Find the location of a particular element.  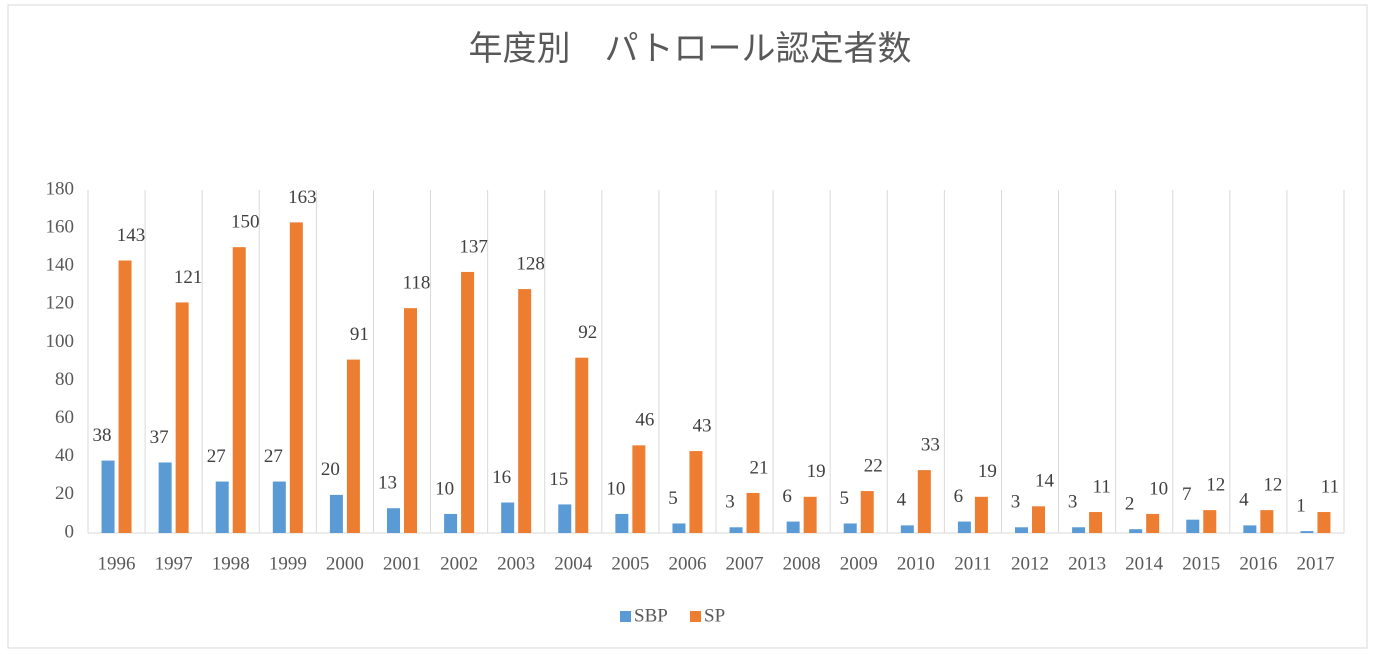

x-tick-label: 2002 is located at coordinates (459, 563).